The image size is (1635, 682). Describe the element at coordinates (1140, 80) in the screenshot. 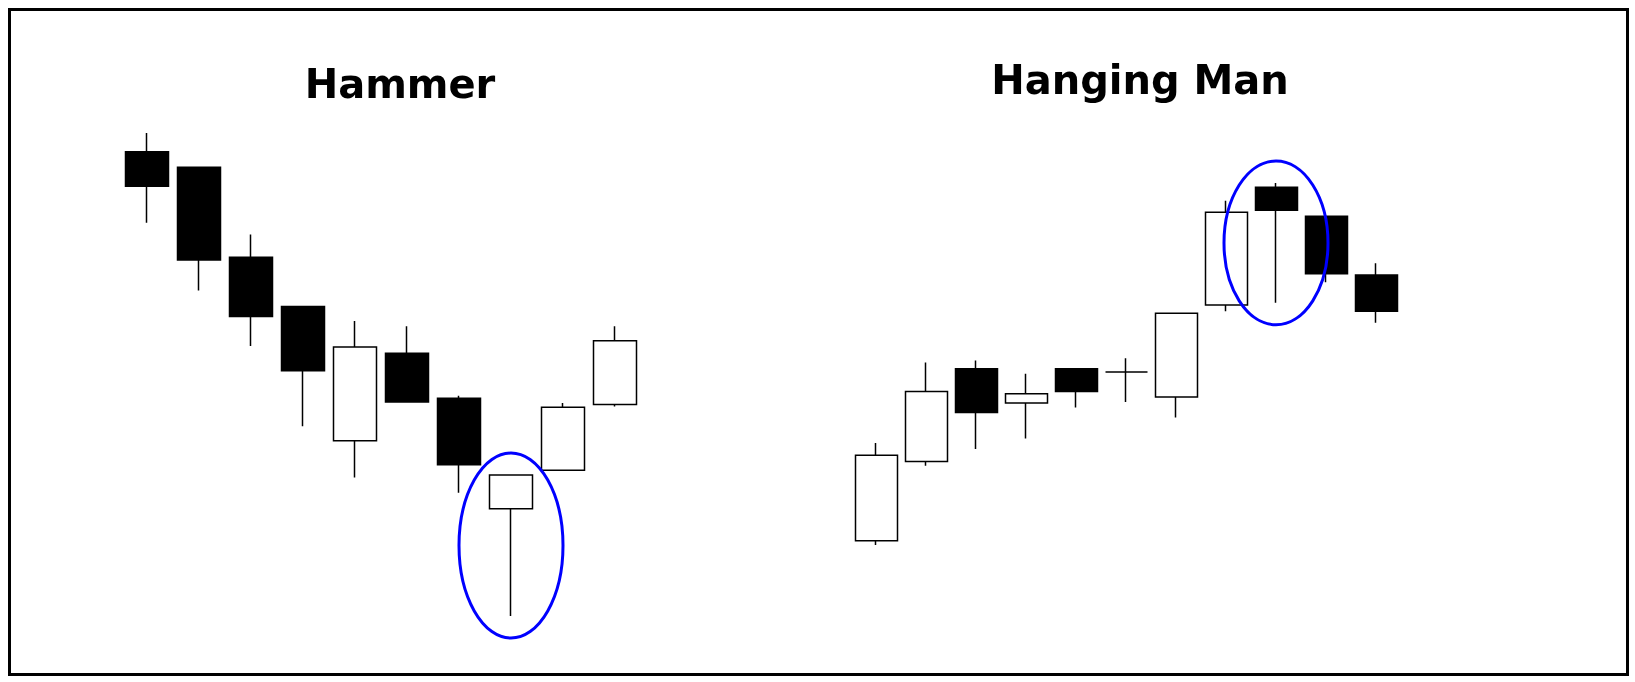

I see `chart-title: Hanging Man` at that location.